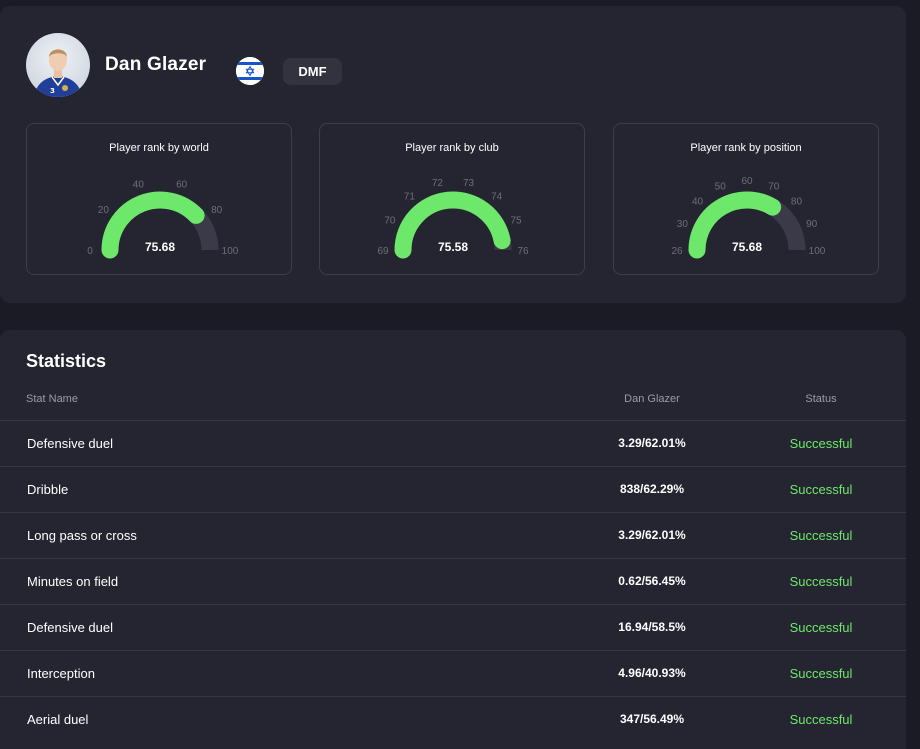  Describe the element at coordinates (652, 673) in the screenshot. I see `stat-value: 4.96/40.93%` at that location.